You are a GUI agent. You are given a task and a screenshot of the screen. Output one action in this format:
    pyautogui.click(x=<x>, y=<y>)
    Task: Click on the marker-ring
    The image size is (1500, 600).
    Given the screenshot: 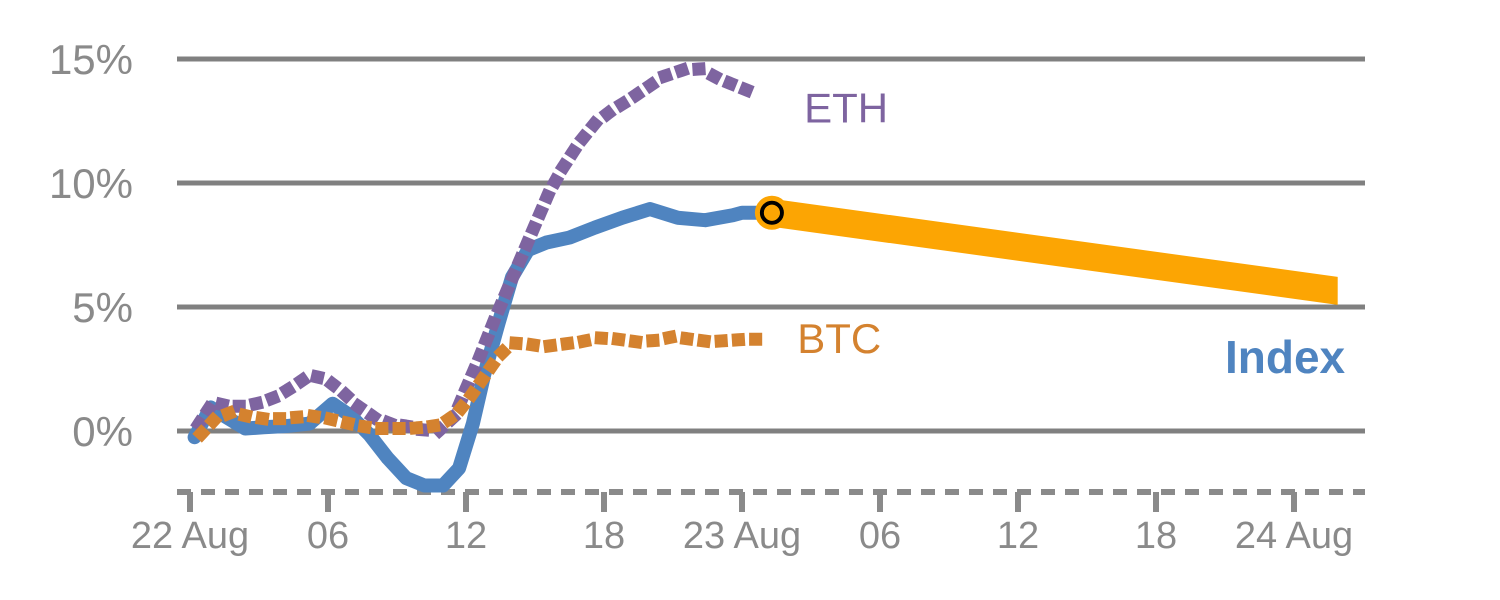 What is the action you would take?
    pyautogui.click(x=771, y=212)
    